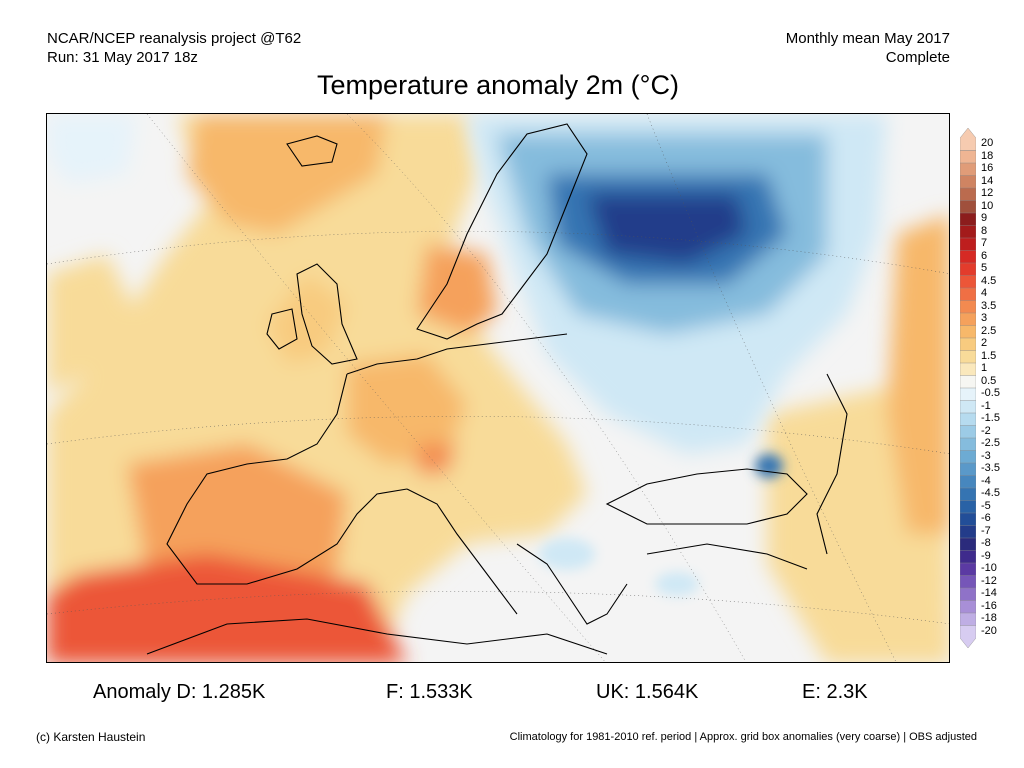 This screenshot has height=768, width=1024. I want to click on colorbar-tick-label: 3, so click(984, 318).